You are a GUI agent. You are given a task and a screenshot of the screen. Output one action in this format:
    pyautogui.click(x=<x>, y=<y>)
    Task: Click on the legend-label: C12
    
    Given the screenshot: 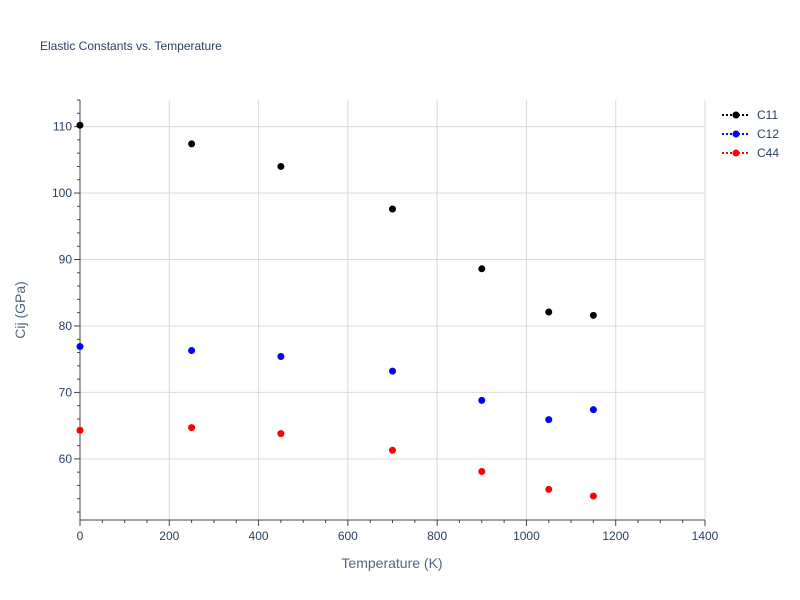 What is the action you would take?
    pyautogui.click(x=768, y=134)
    